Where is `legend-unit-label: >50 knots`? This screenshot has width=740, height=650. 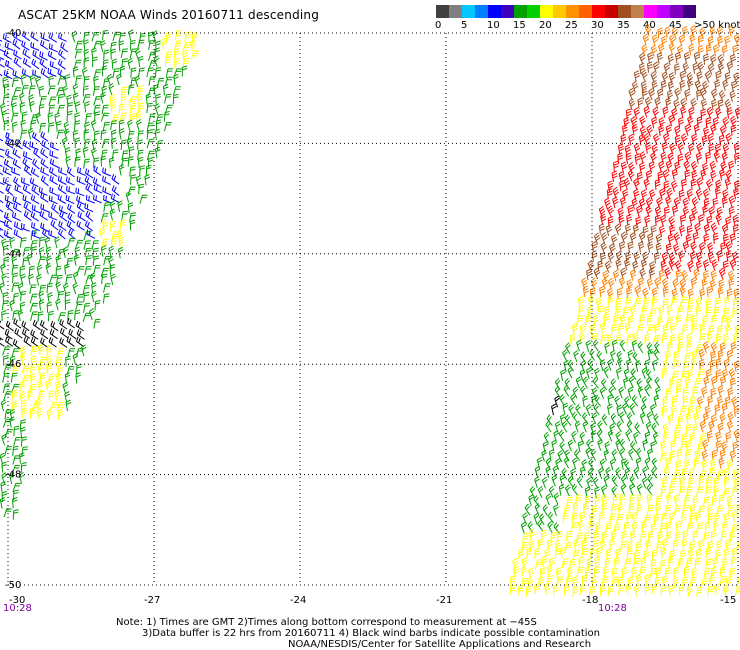 legend-unit-label: >50 knots is located at coordinates (717, 25).